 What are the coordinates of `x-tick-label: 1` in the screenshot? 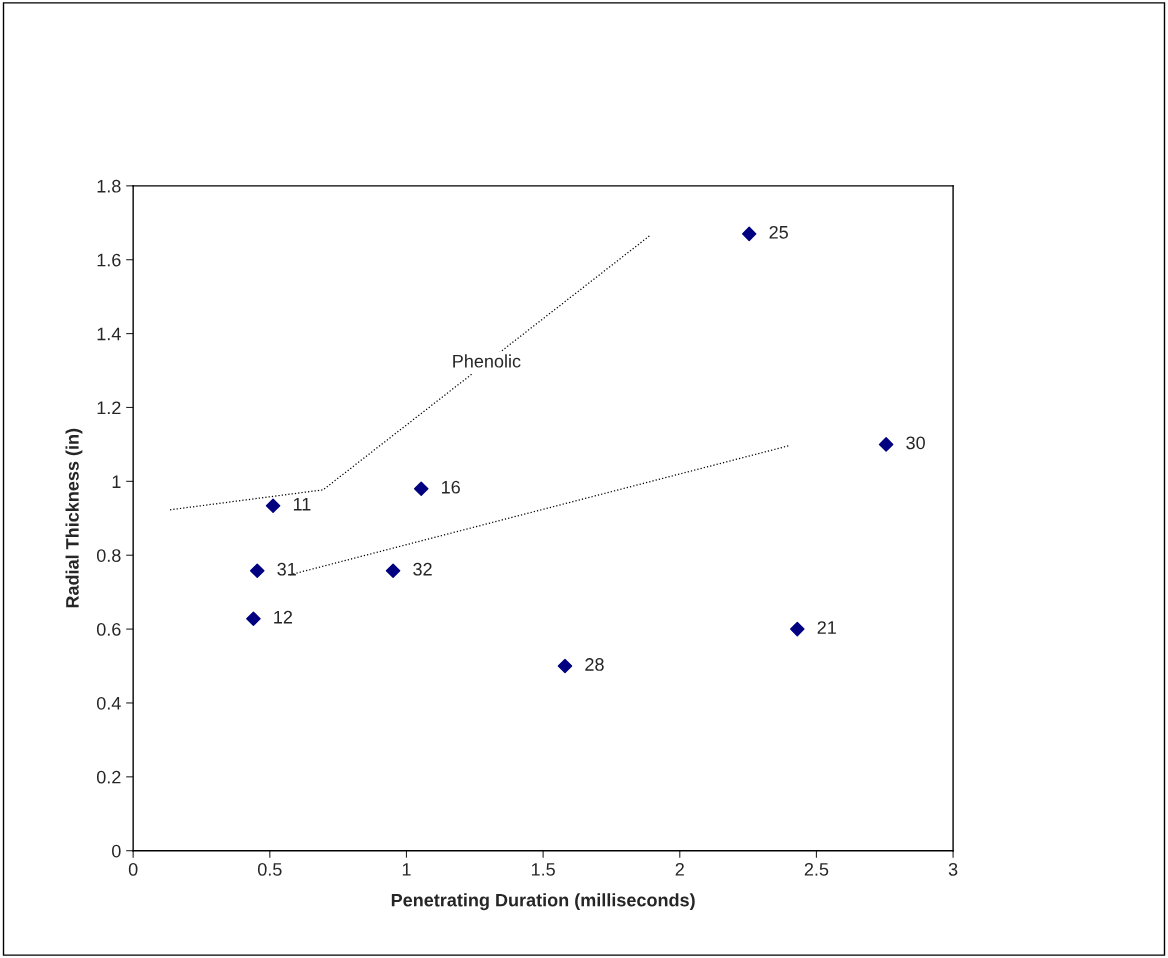 It's located at (406, 869).